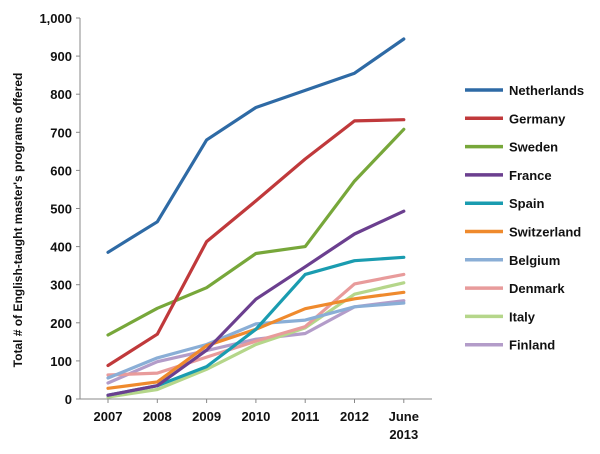 The height and width of the screenshot is (454, 600). I want to click on legend-label-spain: Spain, so click(526, 203).